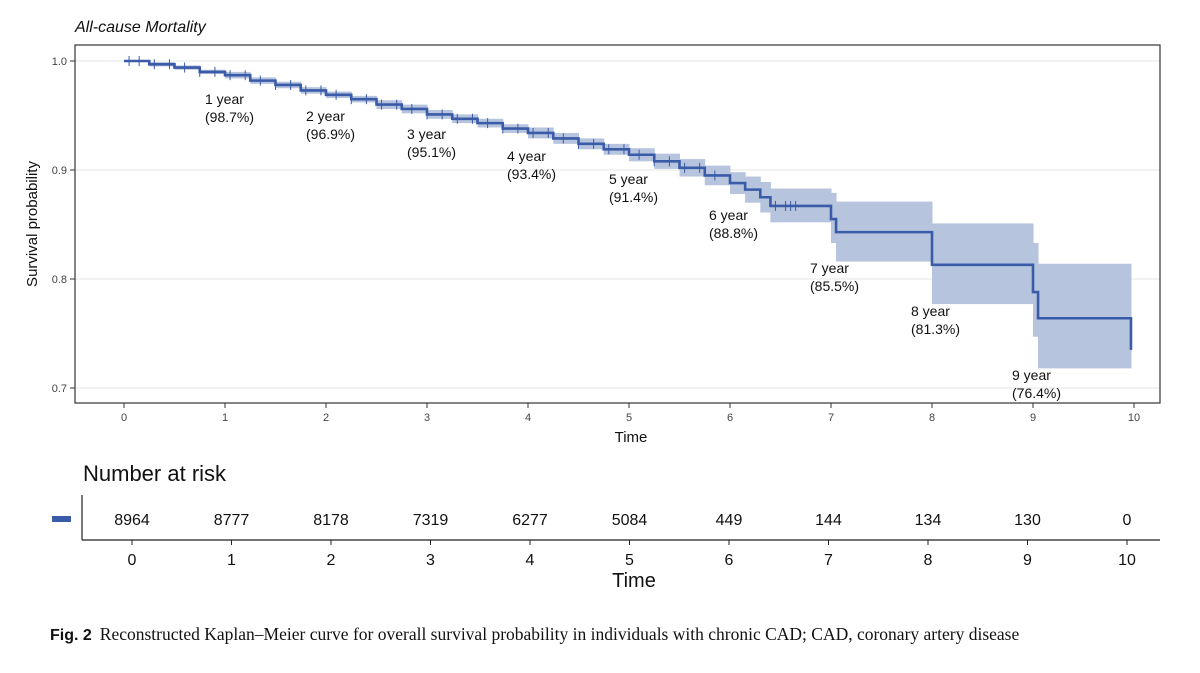 The width and height of the screenshot is (1200, 673). I want to click on annotation-percent: (96.9%), so click(330, 134).